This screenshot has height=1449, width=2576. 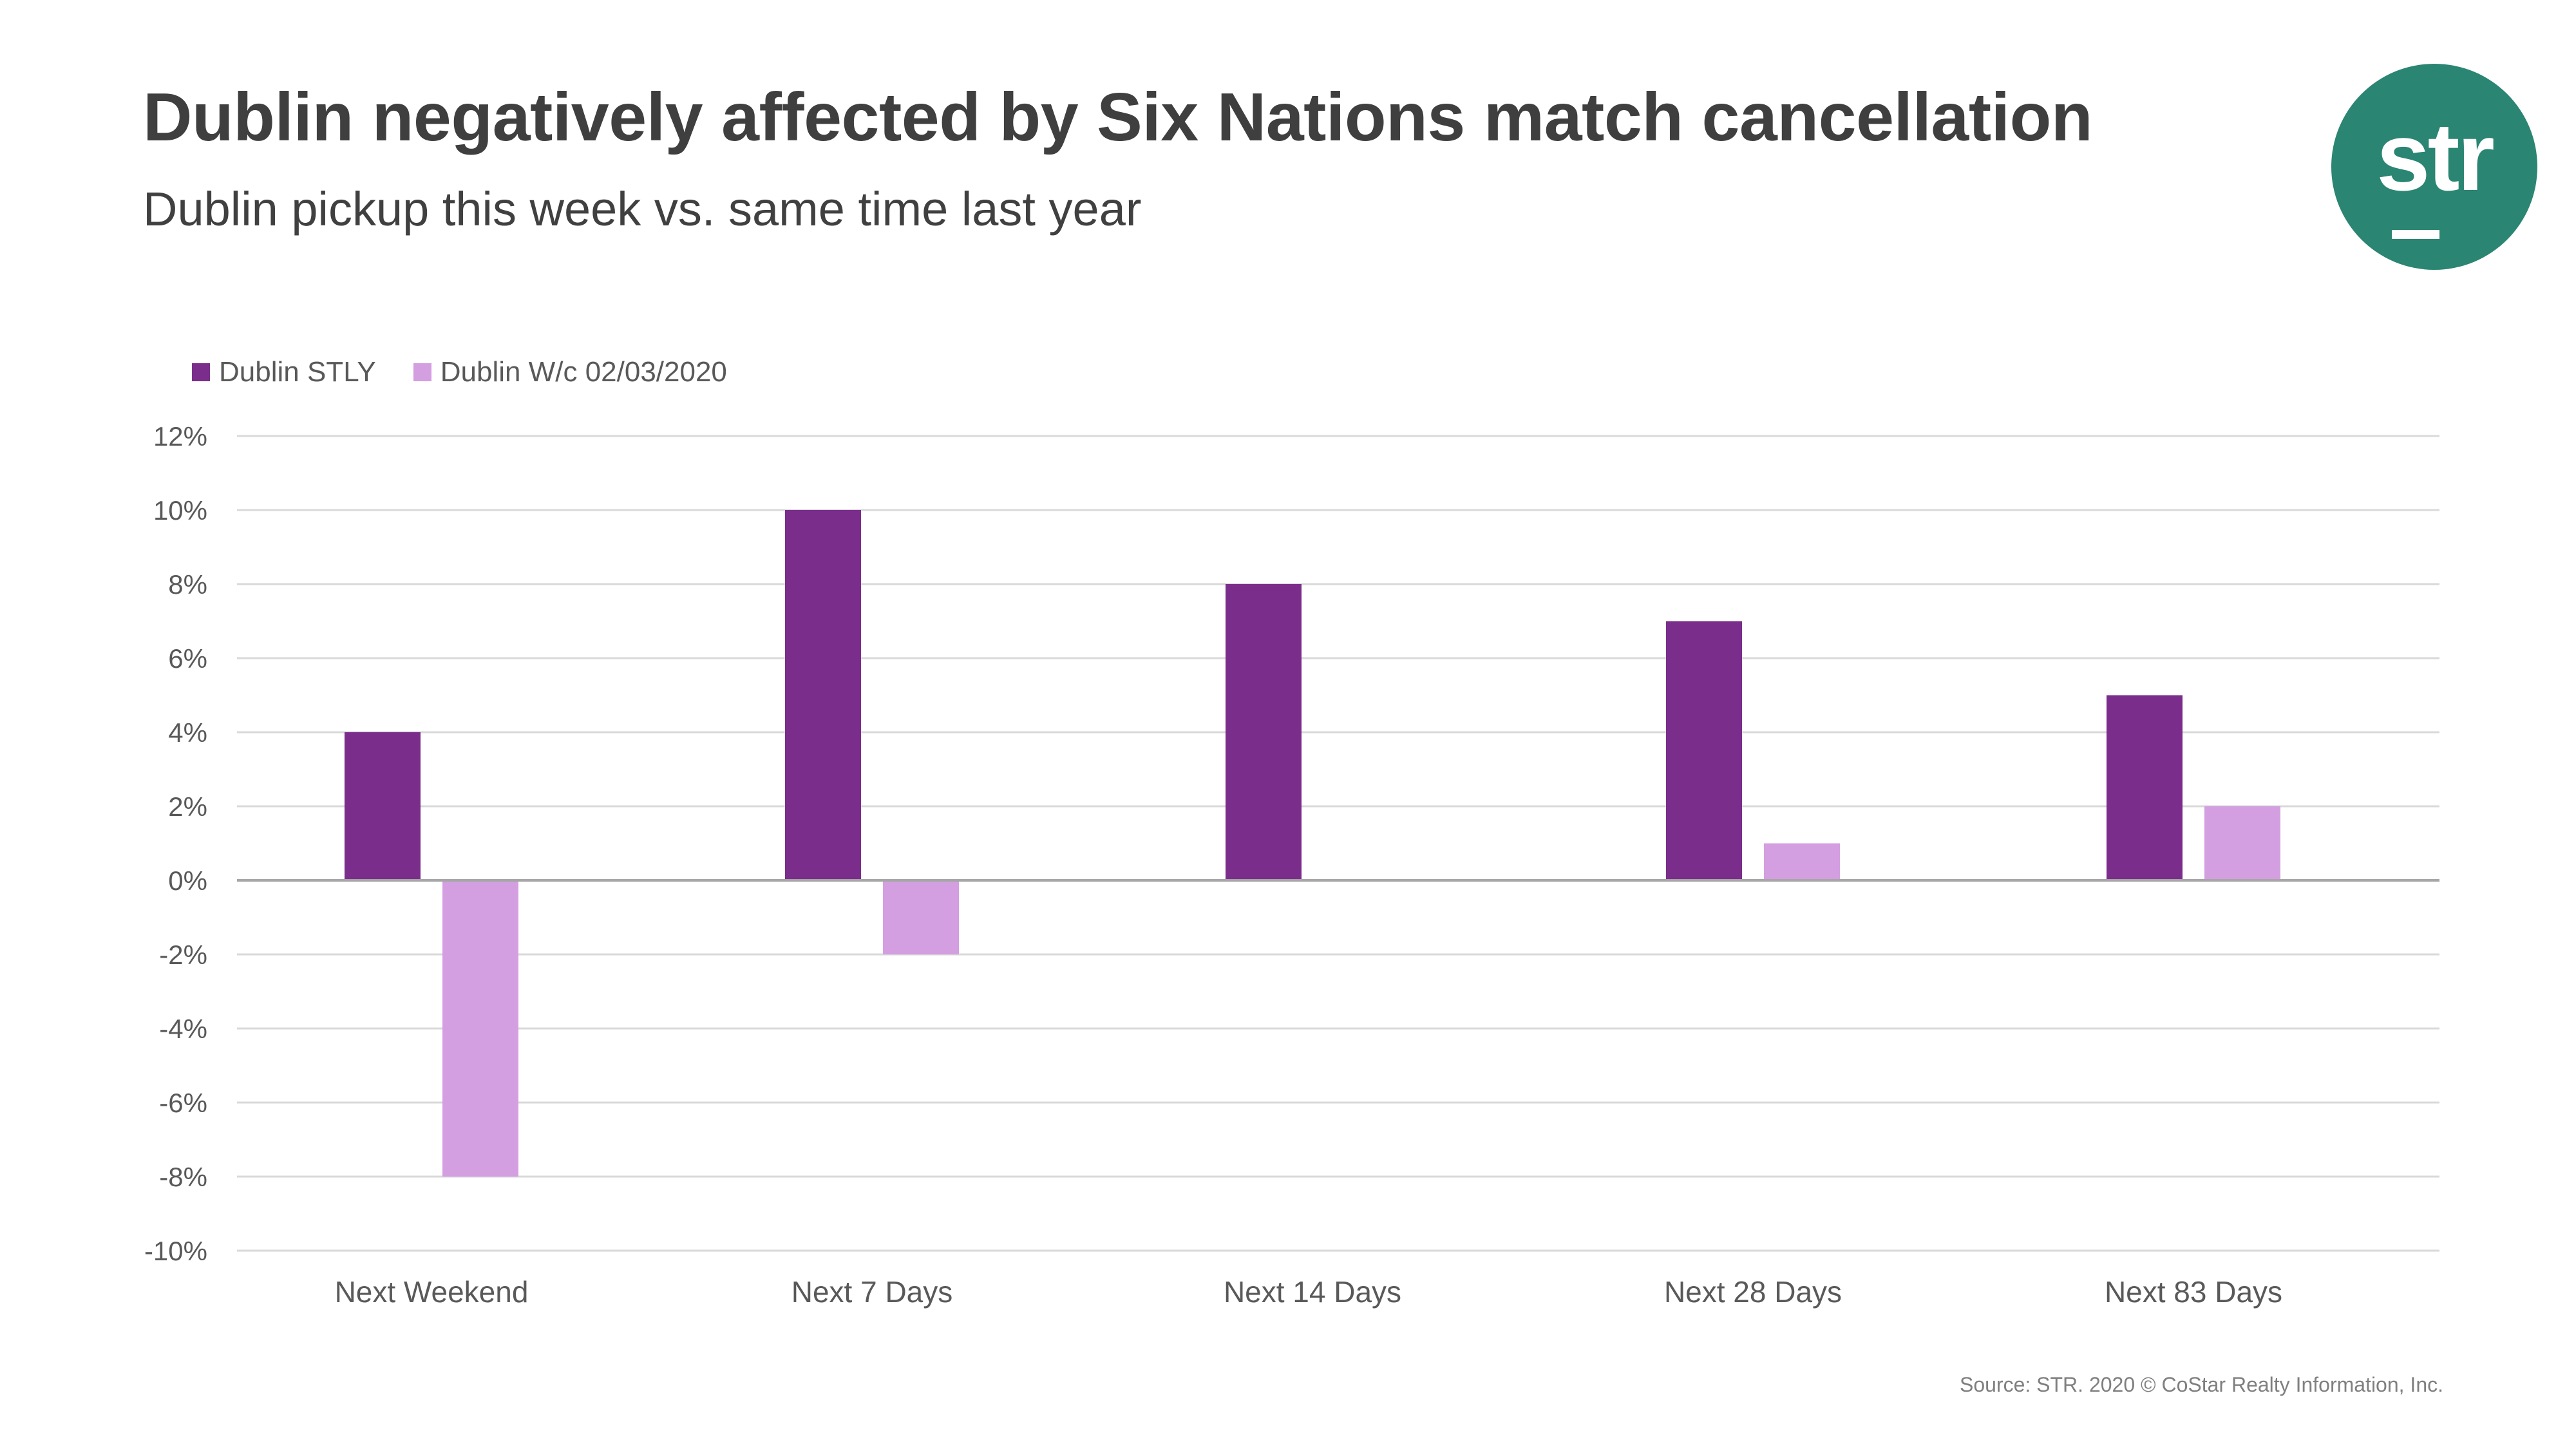 I want to click on y-tick-label: -8%, so click(x=183, y=1177).